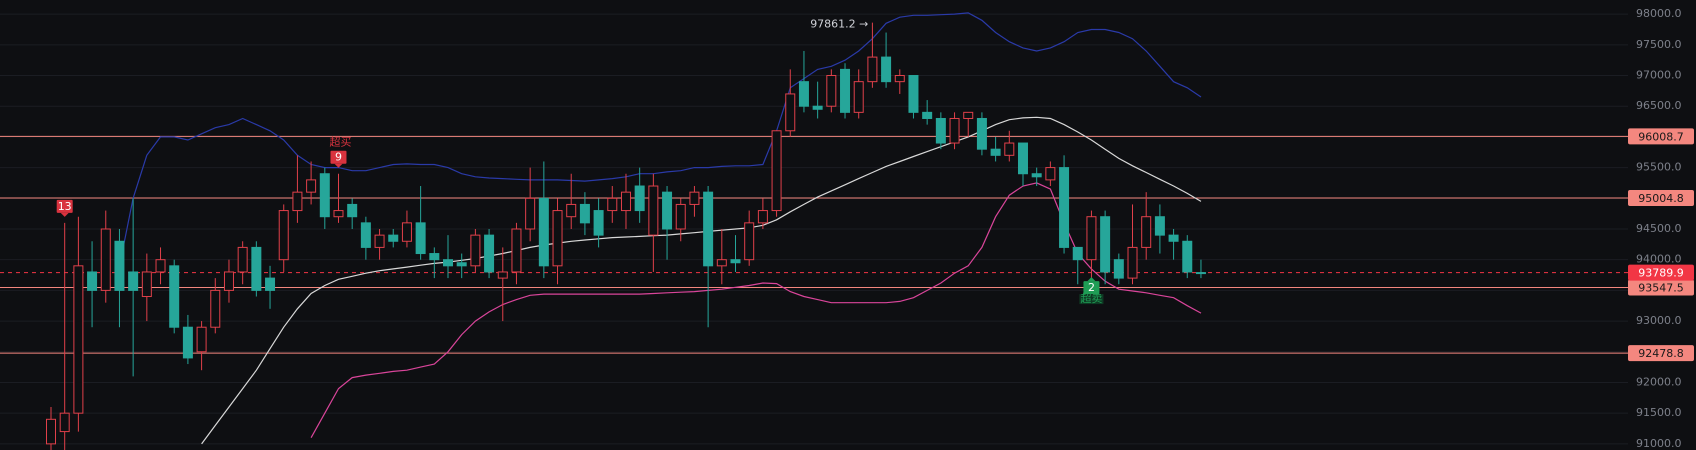  Describe the element at coordinates (1659, 320) in the screenshot. I see `y-tick-label: 93000.0` at that location.